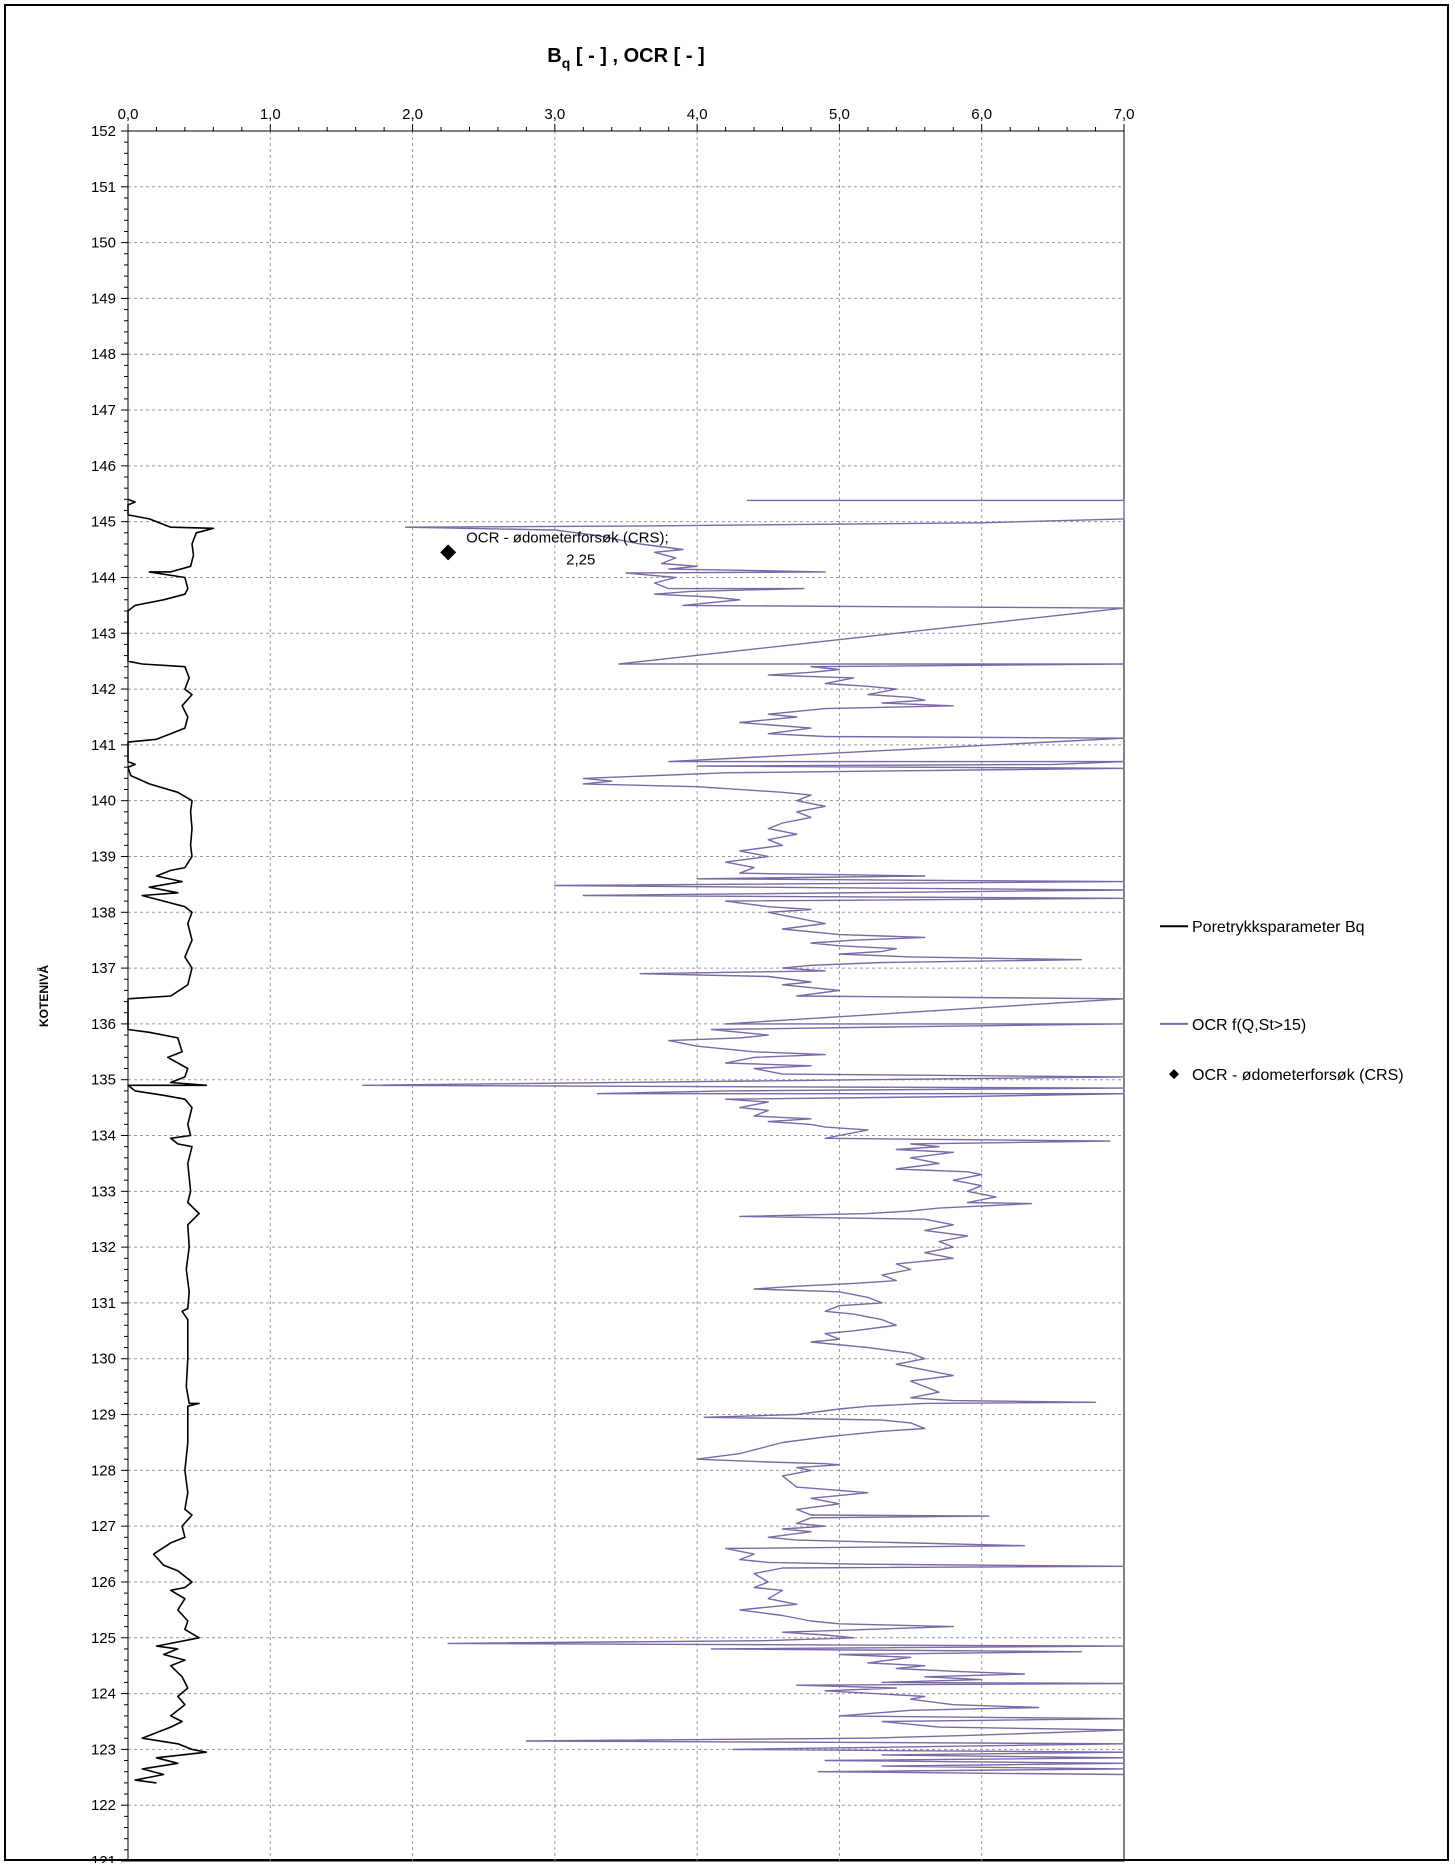 This screenshot has height=1865, width=1455. I want to click on y-tick-label: 133, so click(103, 1191).